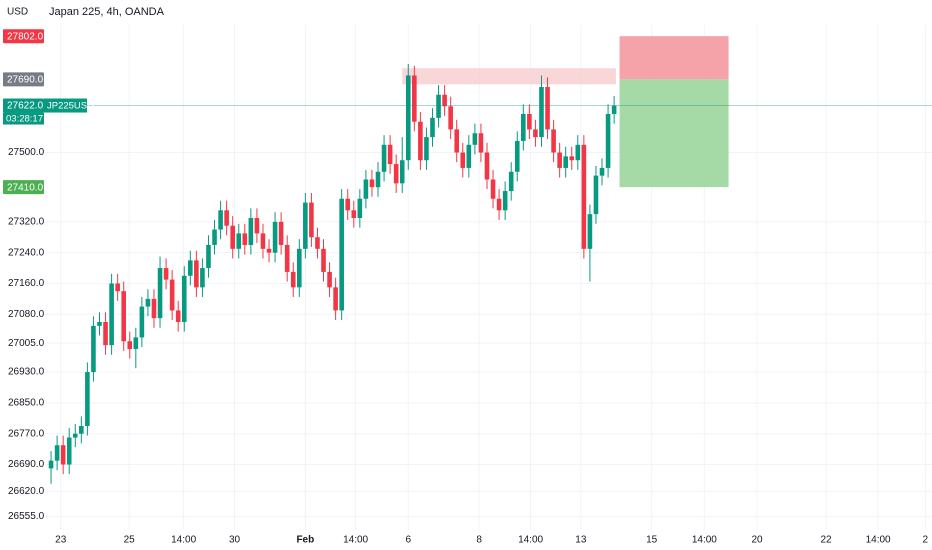  I want to click on price-tag-label: 27622.0, so click(25, 106).